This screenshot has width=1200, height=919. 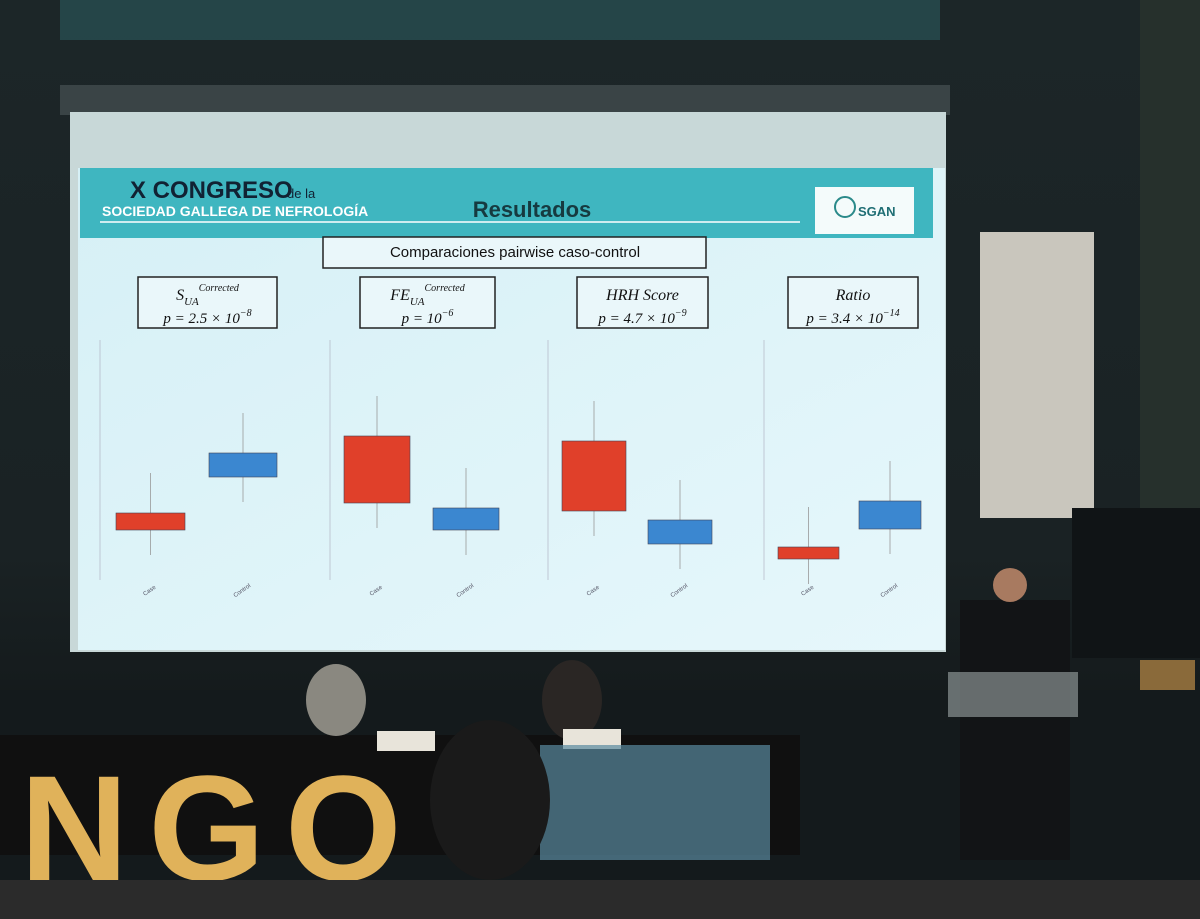 I want to click on p-value: p = 3.4 × 10−14, so click(x=852, y=317).